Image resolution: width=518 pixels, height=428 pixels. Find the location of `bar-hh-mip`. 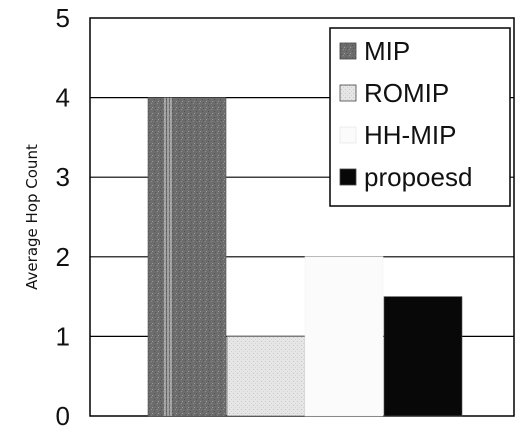

bar-hh-mip is located at coordinates (344, 336).